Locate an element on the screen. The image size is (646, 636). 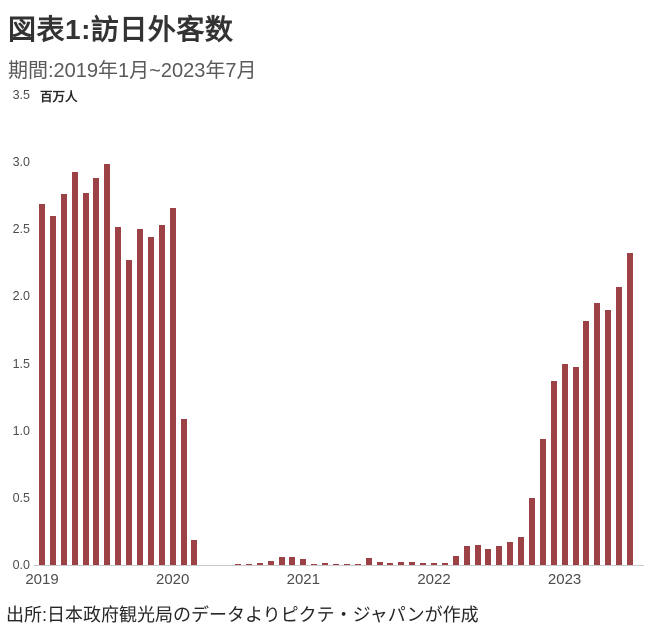
x-tick-label-2021: 2021 is located at coordinates (303, 579).